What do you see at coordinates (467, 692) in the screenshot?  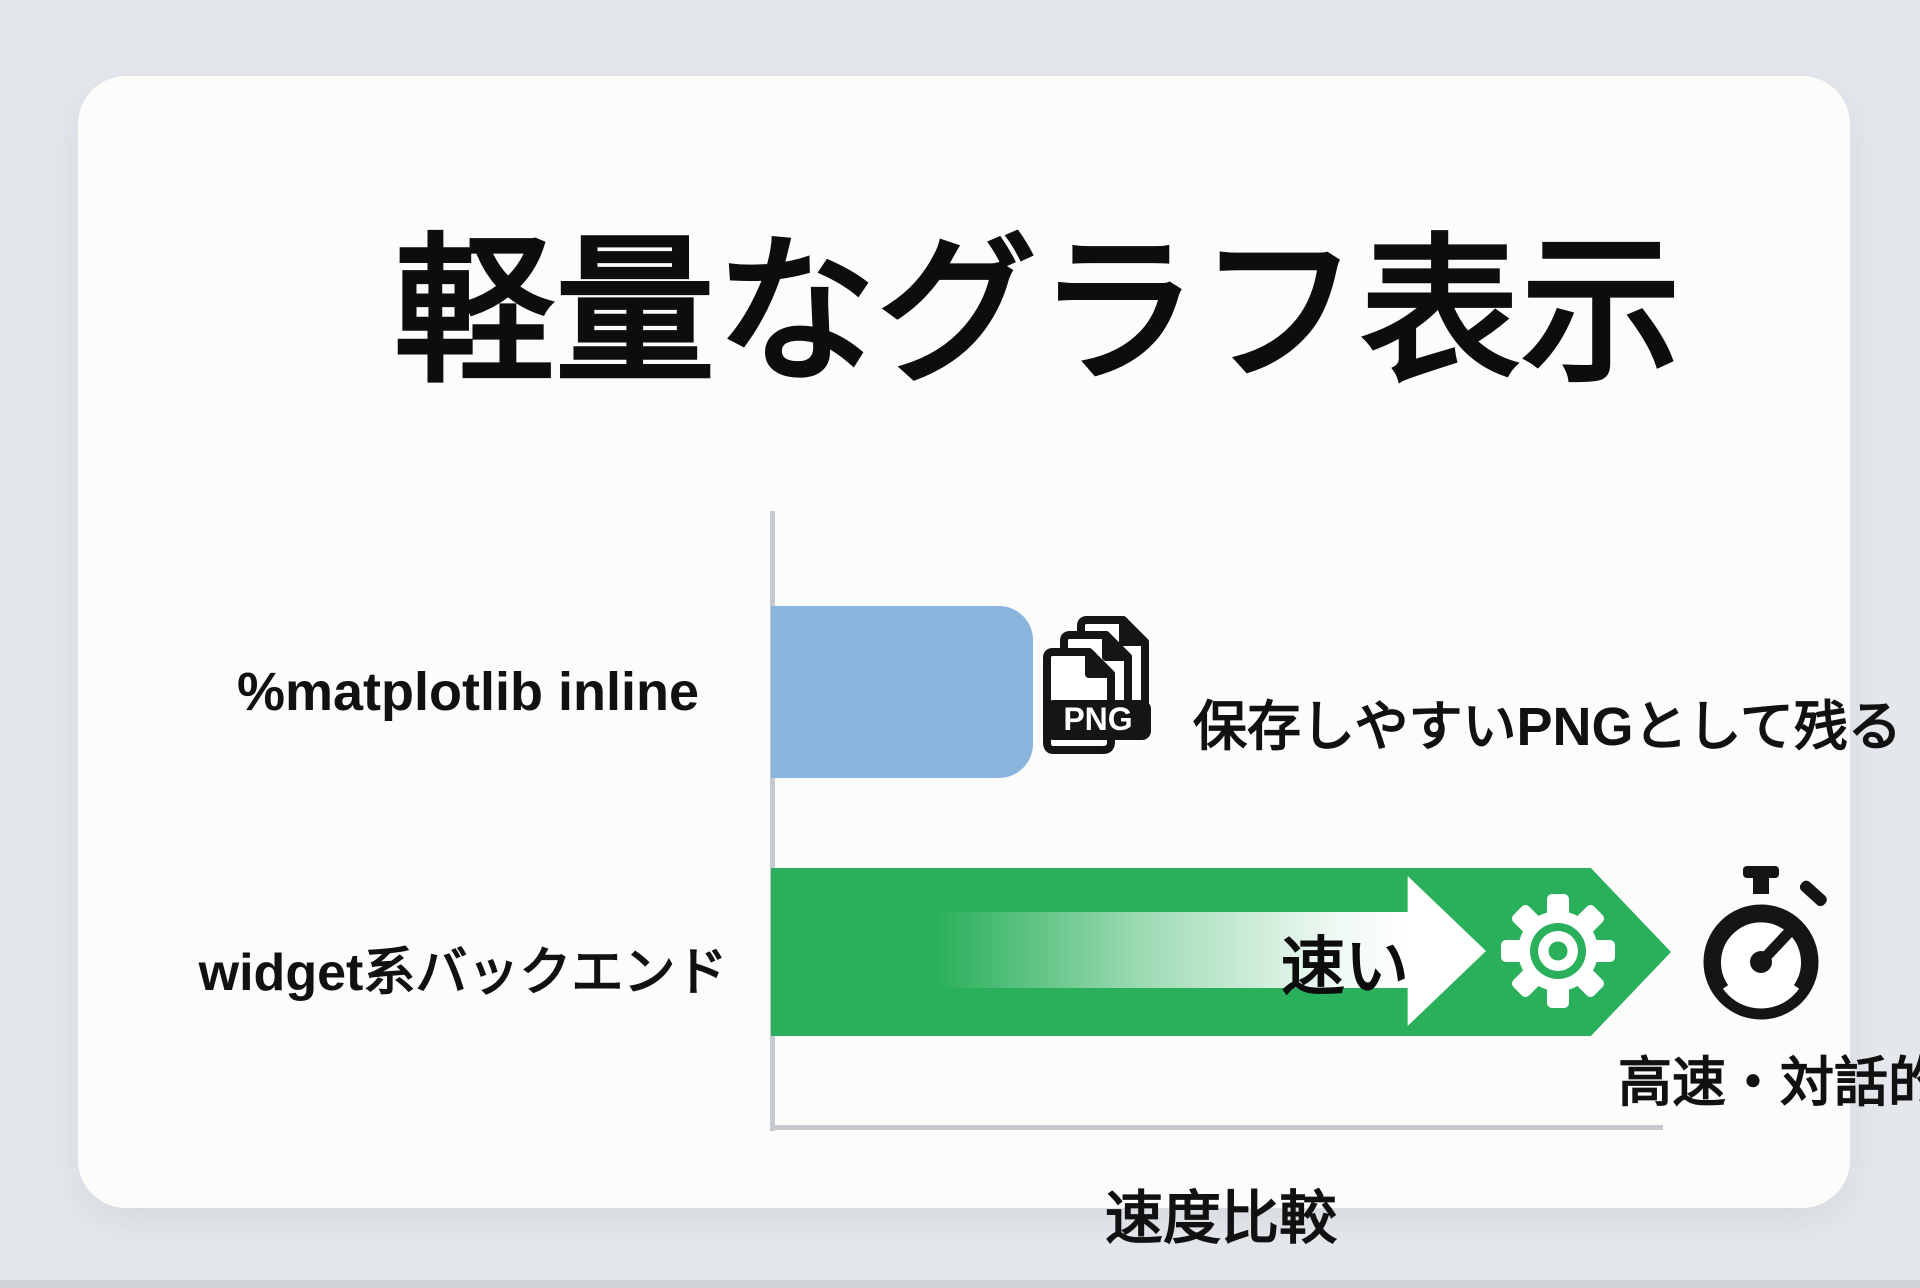 I see `row-label-matplotlib-inline: %matplotlib inline` at bounding box center [467, 692].